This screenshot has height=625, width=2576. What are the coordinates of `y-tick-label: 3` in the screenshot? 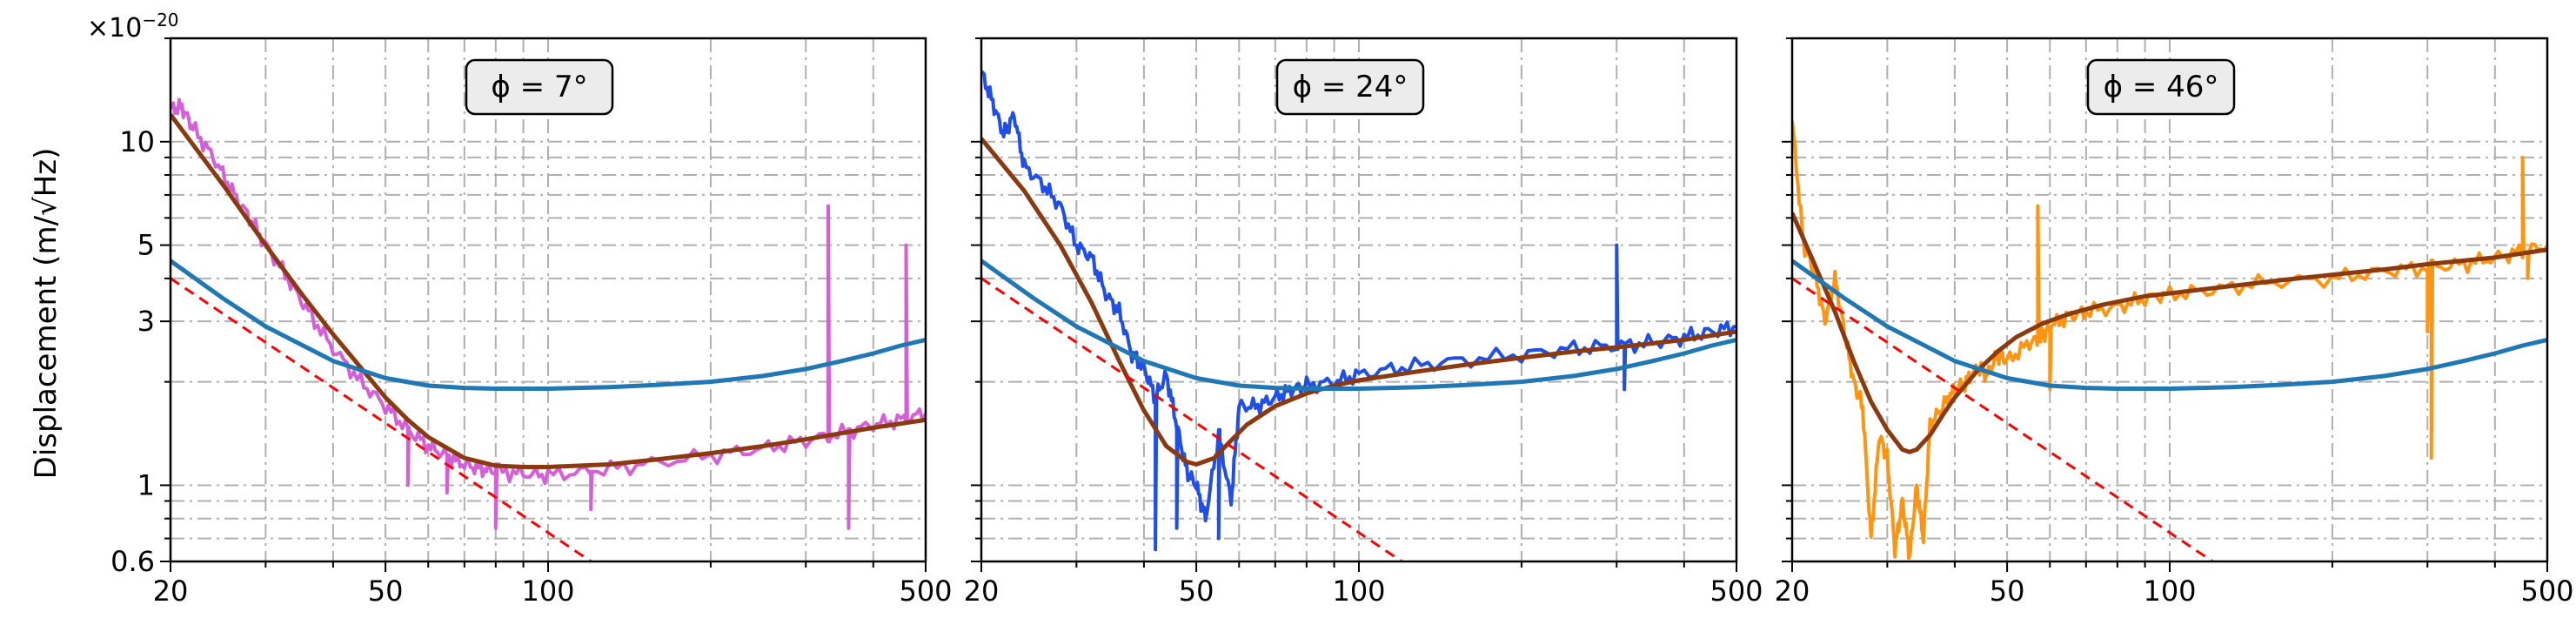 It's located at (146, 321).